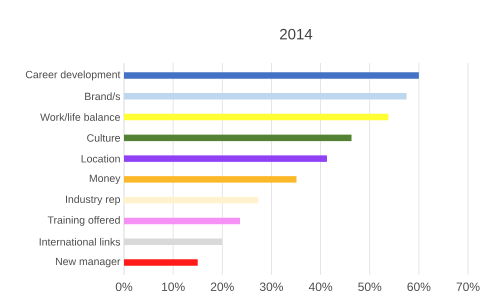 The width and height of the screenshot is (500, 297). What do you see at coordinates (296, 34) in the screenshot?
I see `chart-title: 2014` at bounding box center [296, 34].